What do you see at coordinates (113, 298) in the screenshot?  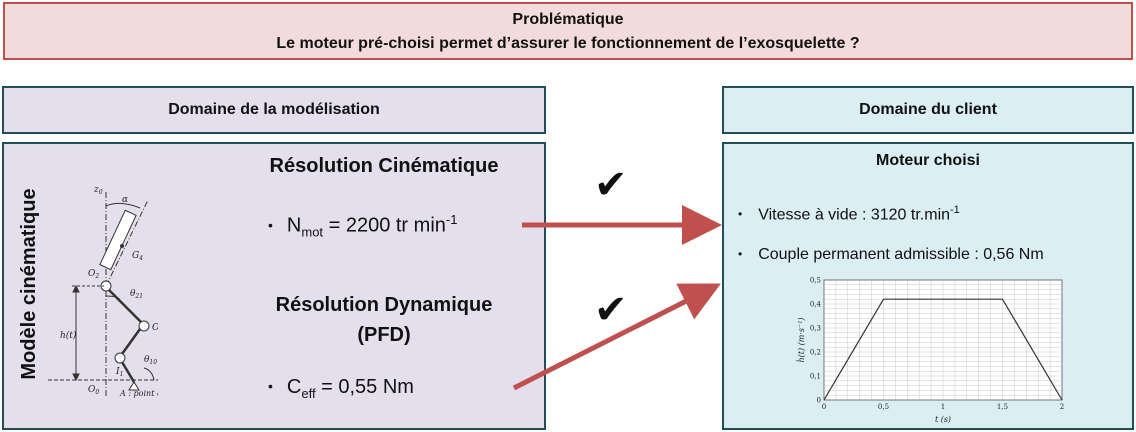 I see `theta21-arc` at bounding box center [113, 298].